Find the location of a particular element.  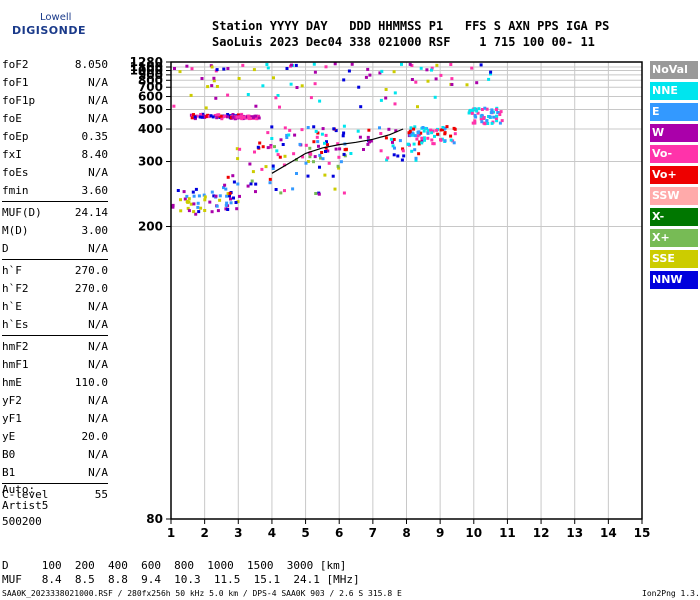

x-tick-label: 8 is located at coordinates (406, 533).